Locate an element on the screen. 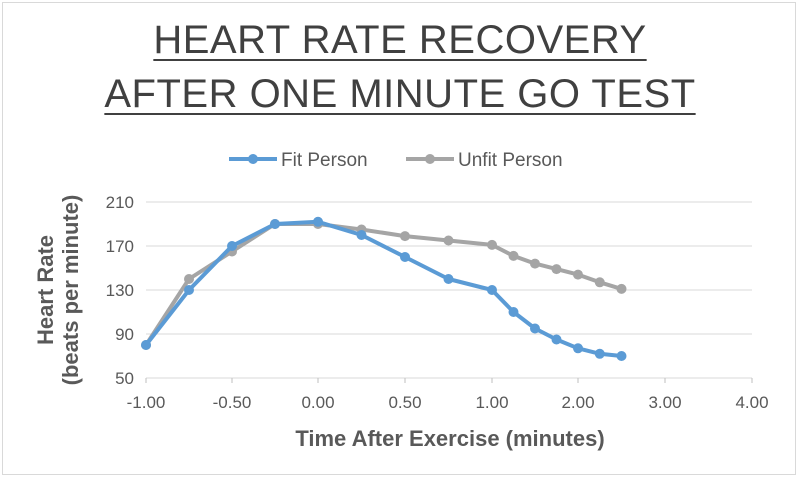 The width and height of the screenshot is (800, 479). x-tick-label: -0.50 is located at coordinates (232, 402).